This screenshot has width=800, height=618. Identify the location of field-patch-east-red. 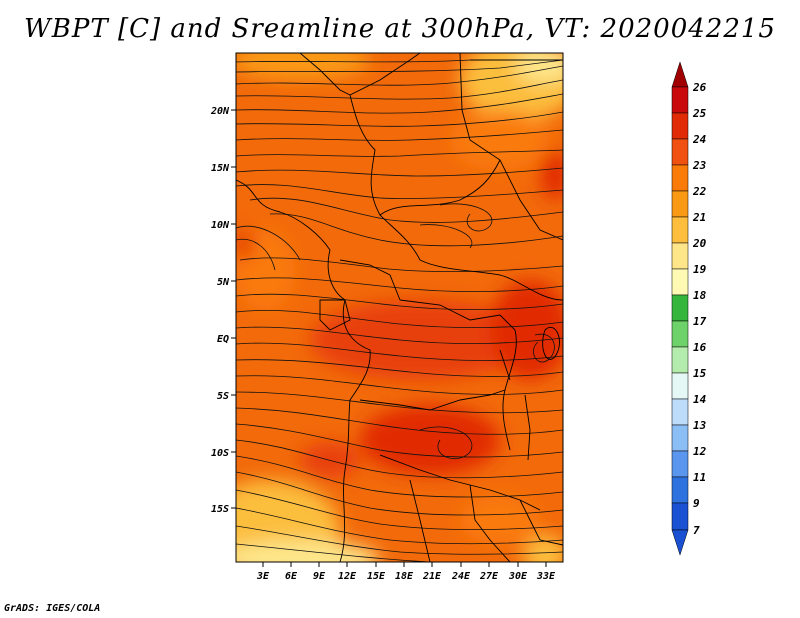
(552, 175).